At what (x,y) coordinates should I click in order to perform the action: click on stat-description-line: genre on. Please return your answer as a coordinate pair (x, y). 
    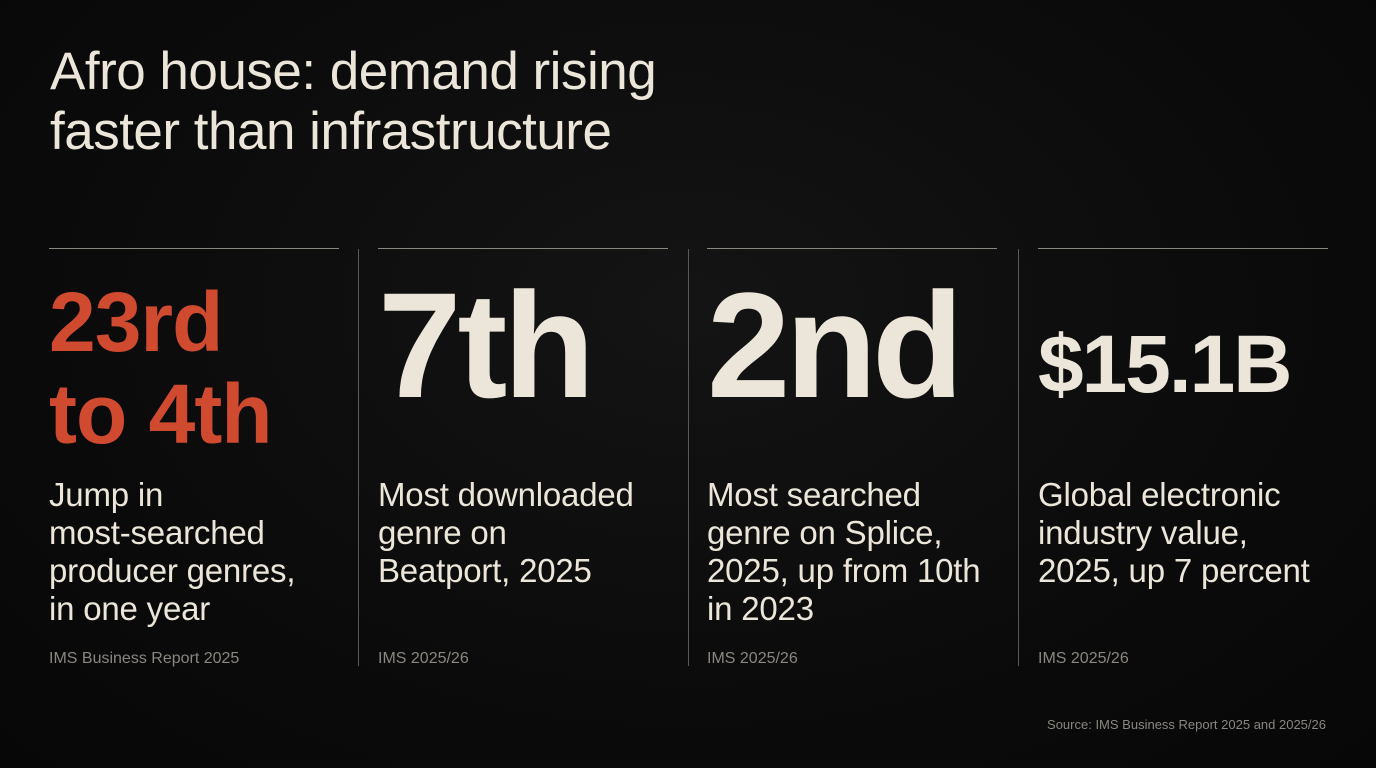
    Looking at the image, I should click on (442, 532).